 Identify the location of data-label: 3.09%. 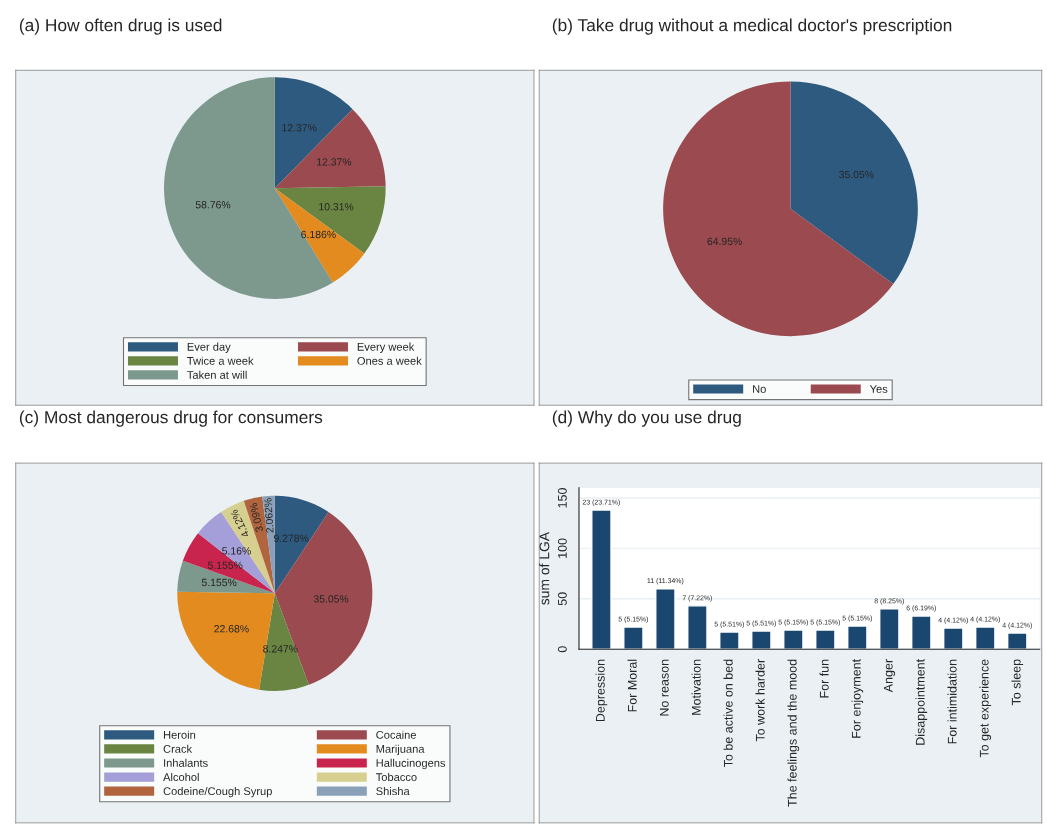
(256, 517).